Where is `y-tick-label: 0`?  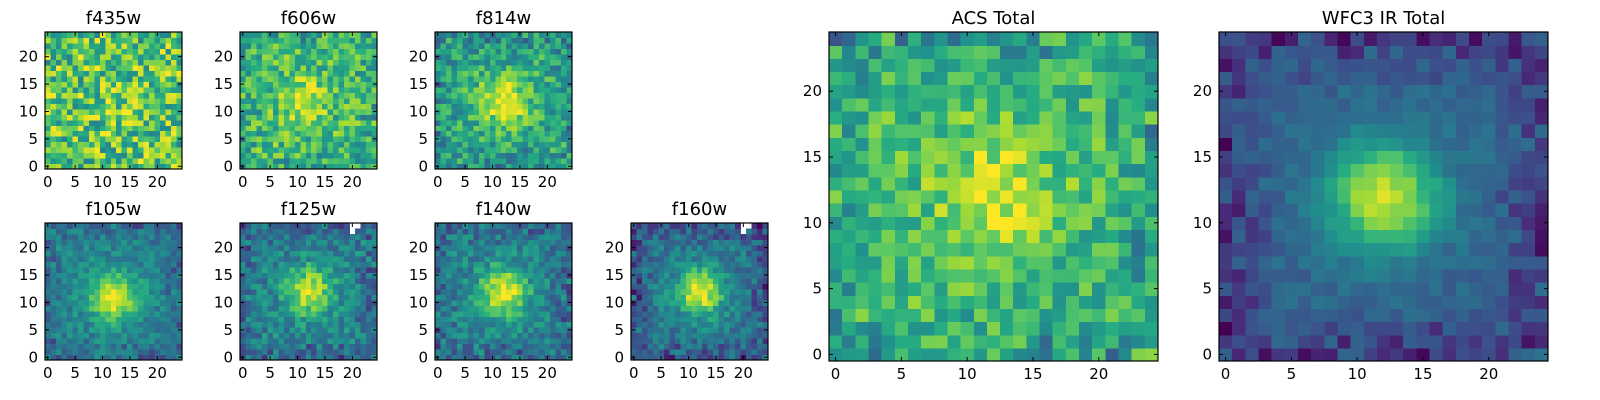
y-tick-label: 0 is located at coordinates (33, 357).